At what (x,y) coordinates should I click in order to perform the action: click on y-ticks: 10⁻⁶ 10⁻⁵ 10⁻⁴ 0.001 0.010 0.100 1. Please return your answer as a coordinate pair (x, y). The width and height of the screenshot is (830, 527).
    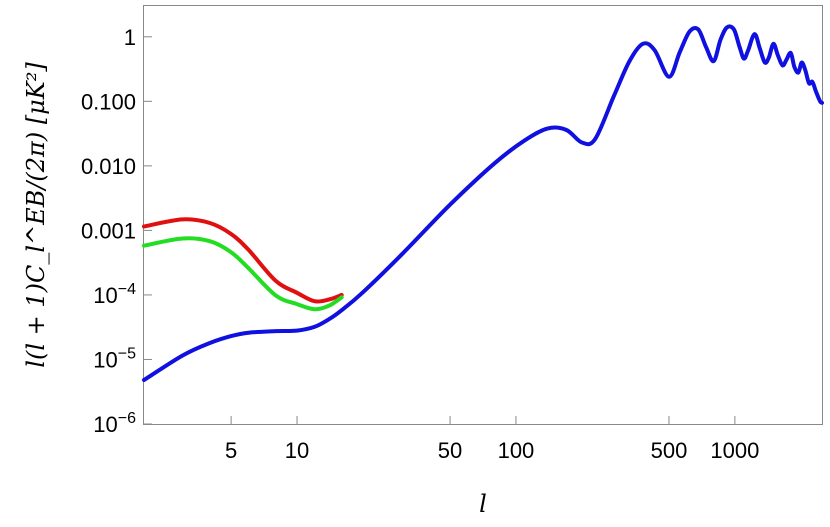
    Looking at the image, I should click on (116, 231).